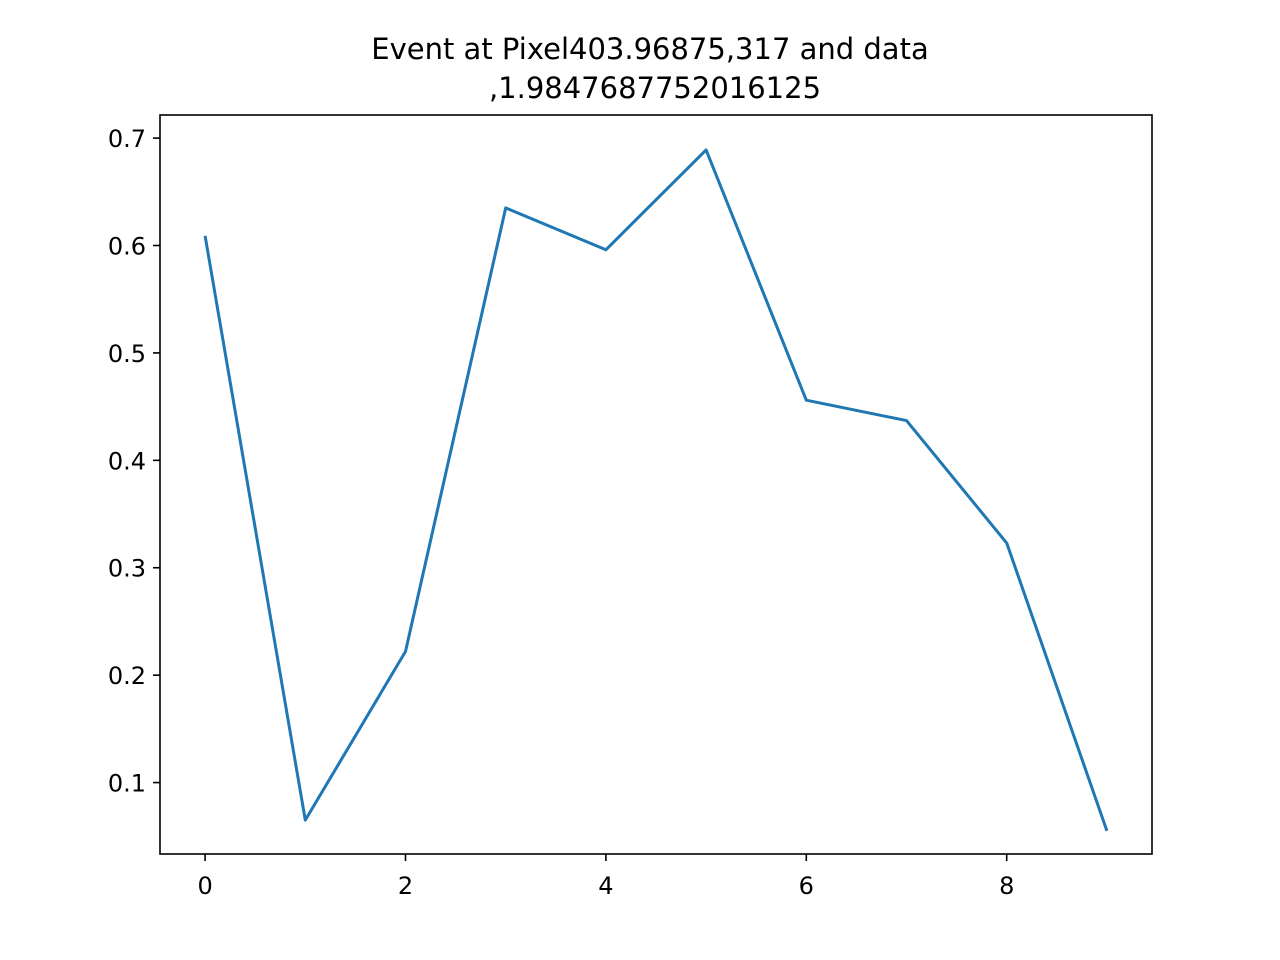 This screenshot has width=1280, height=960. I want to click on y-tick-label: 0.7, so click(127, 139).